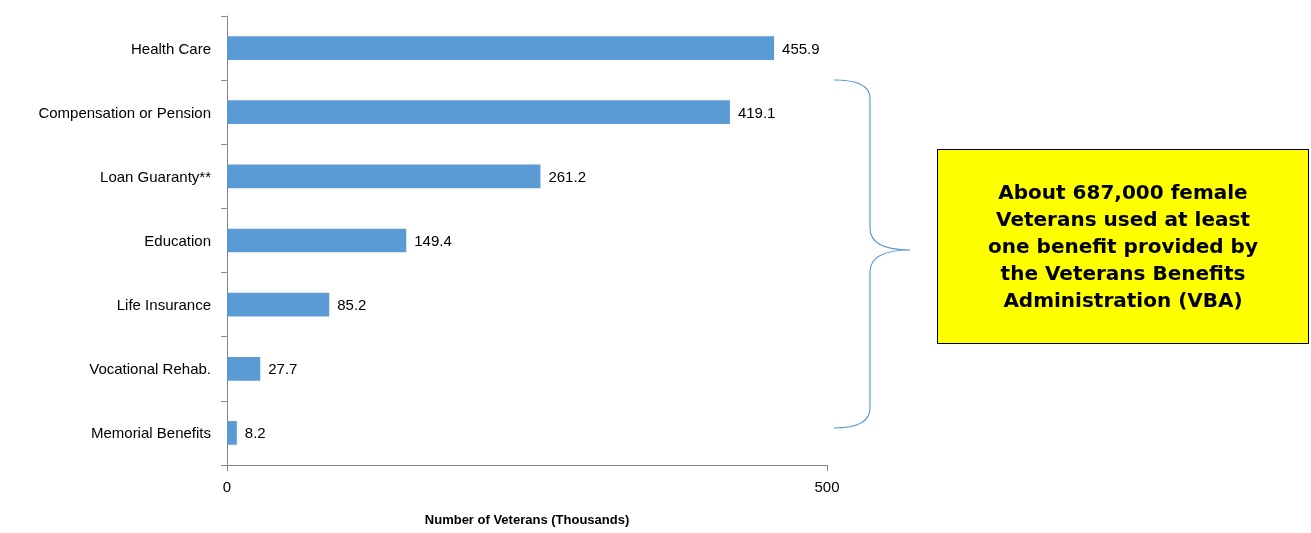 This screenshot has height=533, width=1311. Describe the element at coordinates (150, 369) in the screenshot. I see `y-tick-label: Vocational Rehab.` at that location.